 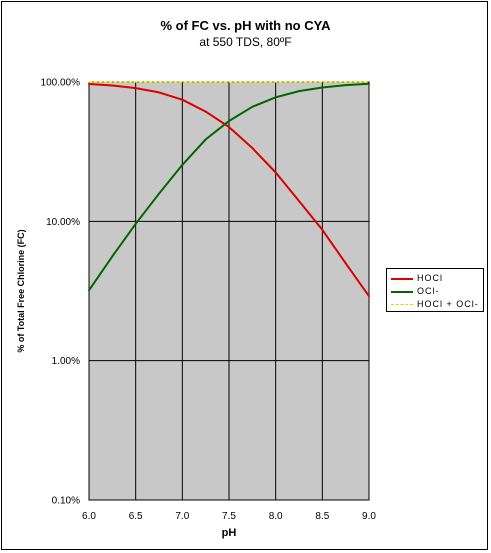 I want to click on y-tick-label: 10.00%, so click(x=63, y=222).